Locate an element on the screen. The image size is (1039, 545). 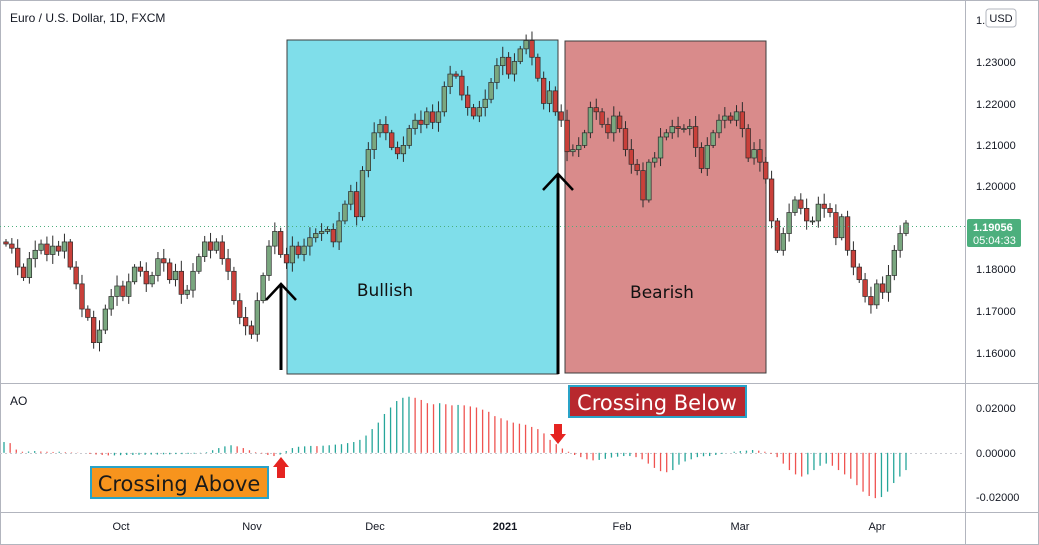
currency-button: USD is located at coordinates (1001, 18).